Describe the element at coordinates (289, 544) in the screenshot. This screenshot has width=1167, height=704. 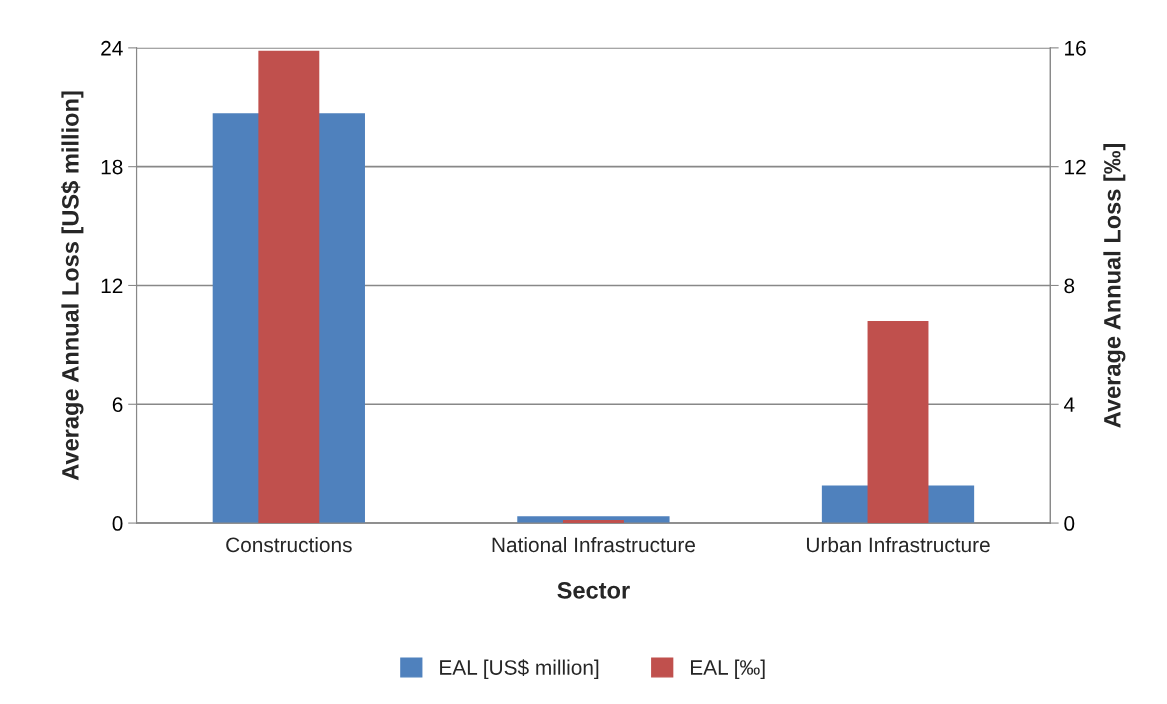
I see `x-tick-label: Constructions` at that location.